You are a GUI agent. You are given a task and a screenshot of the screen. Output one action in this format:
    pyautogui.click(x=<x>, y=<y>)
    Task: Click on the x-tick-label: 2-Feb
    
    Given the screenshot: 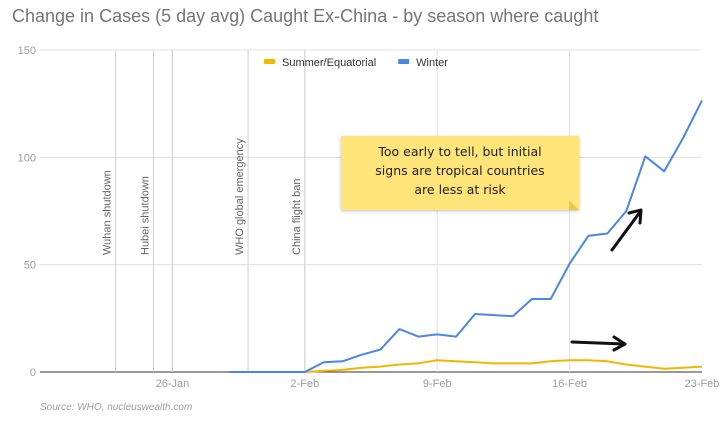 What is the action you would take?
    pyautogui.click(x=304, y=384)
    